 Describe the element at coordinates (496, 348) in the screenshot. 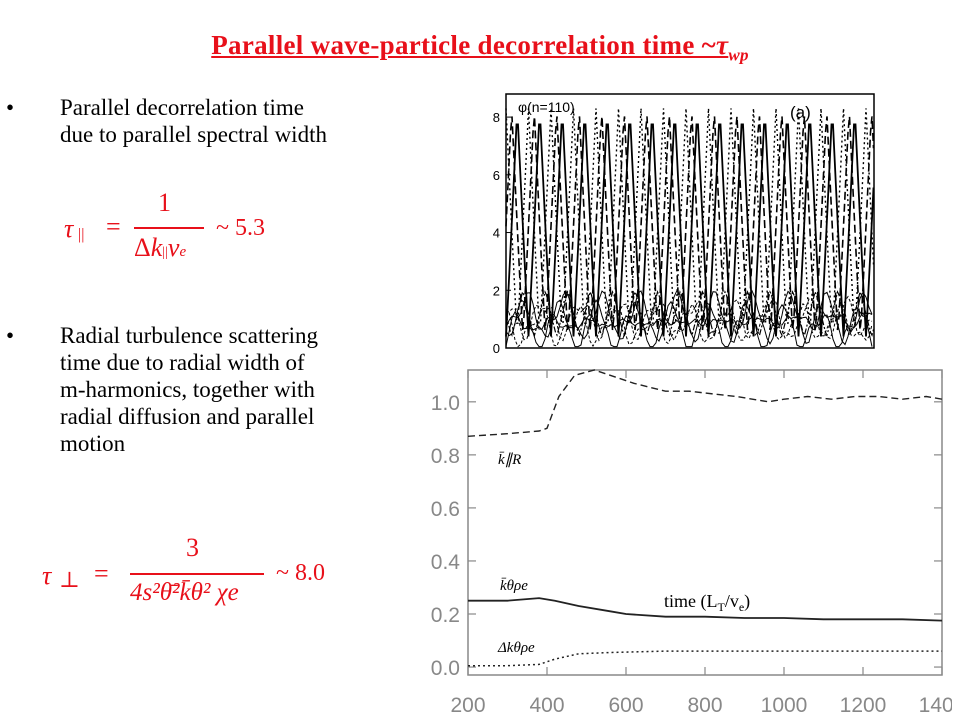

I see `phi-ytick-label: 0` at that location.